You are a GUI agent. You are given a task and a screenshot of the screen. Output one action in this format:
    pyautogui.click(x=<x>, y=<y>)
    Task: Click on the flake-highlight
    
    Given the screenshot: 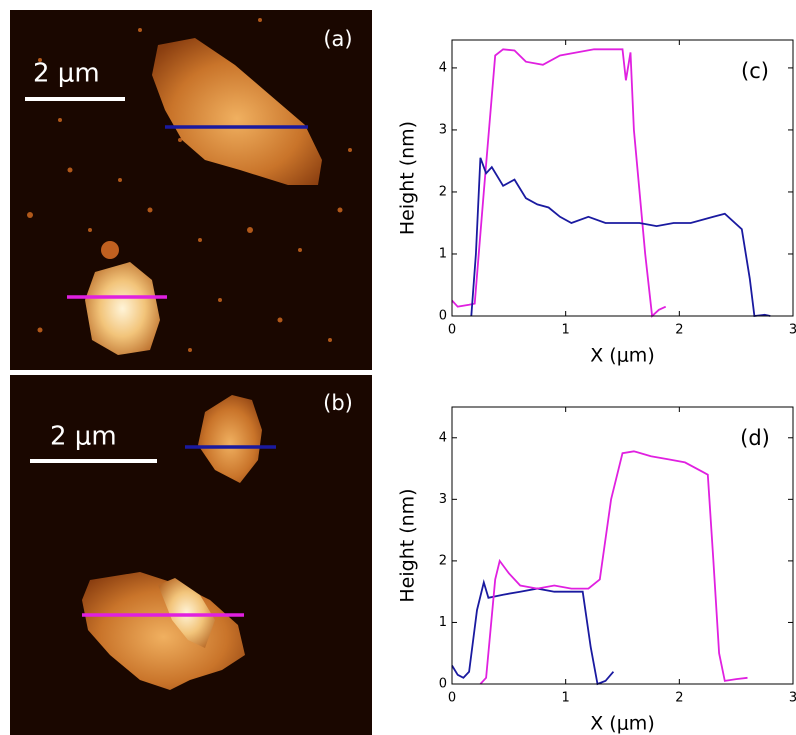 What is the action you would take?
    pyautogui.click(x=186, y=613)
    